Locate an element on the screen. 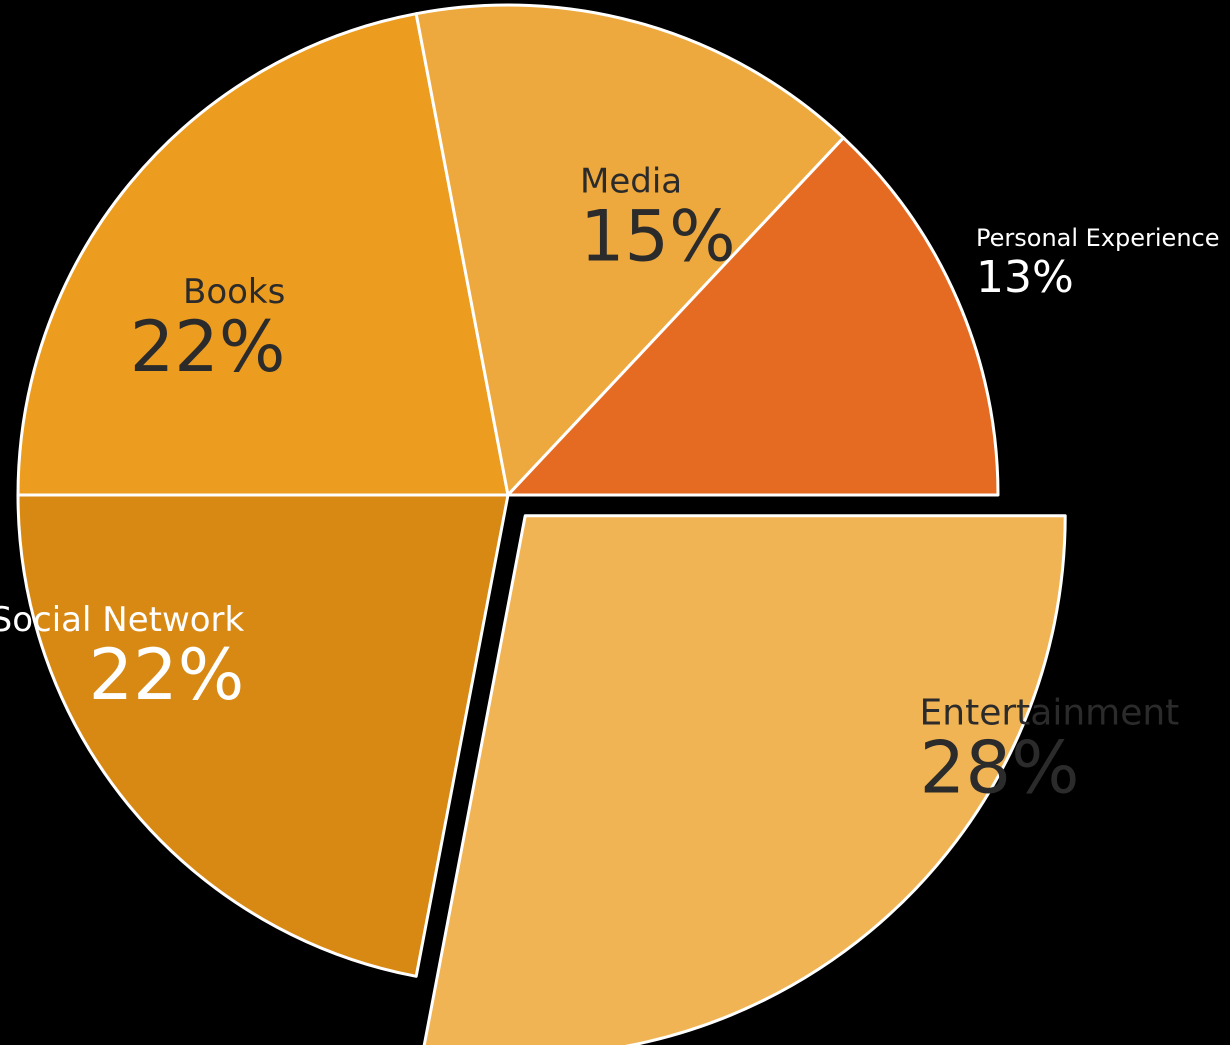  slice-value-entertainment: 28% is located at coordinates (1000, 768).